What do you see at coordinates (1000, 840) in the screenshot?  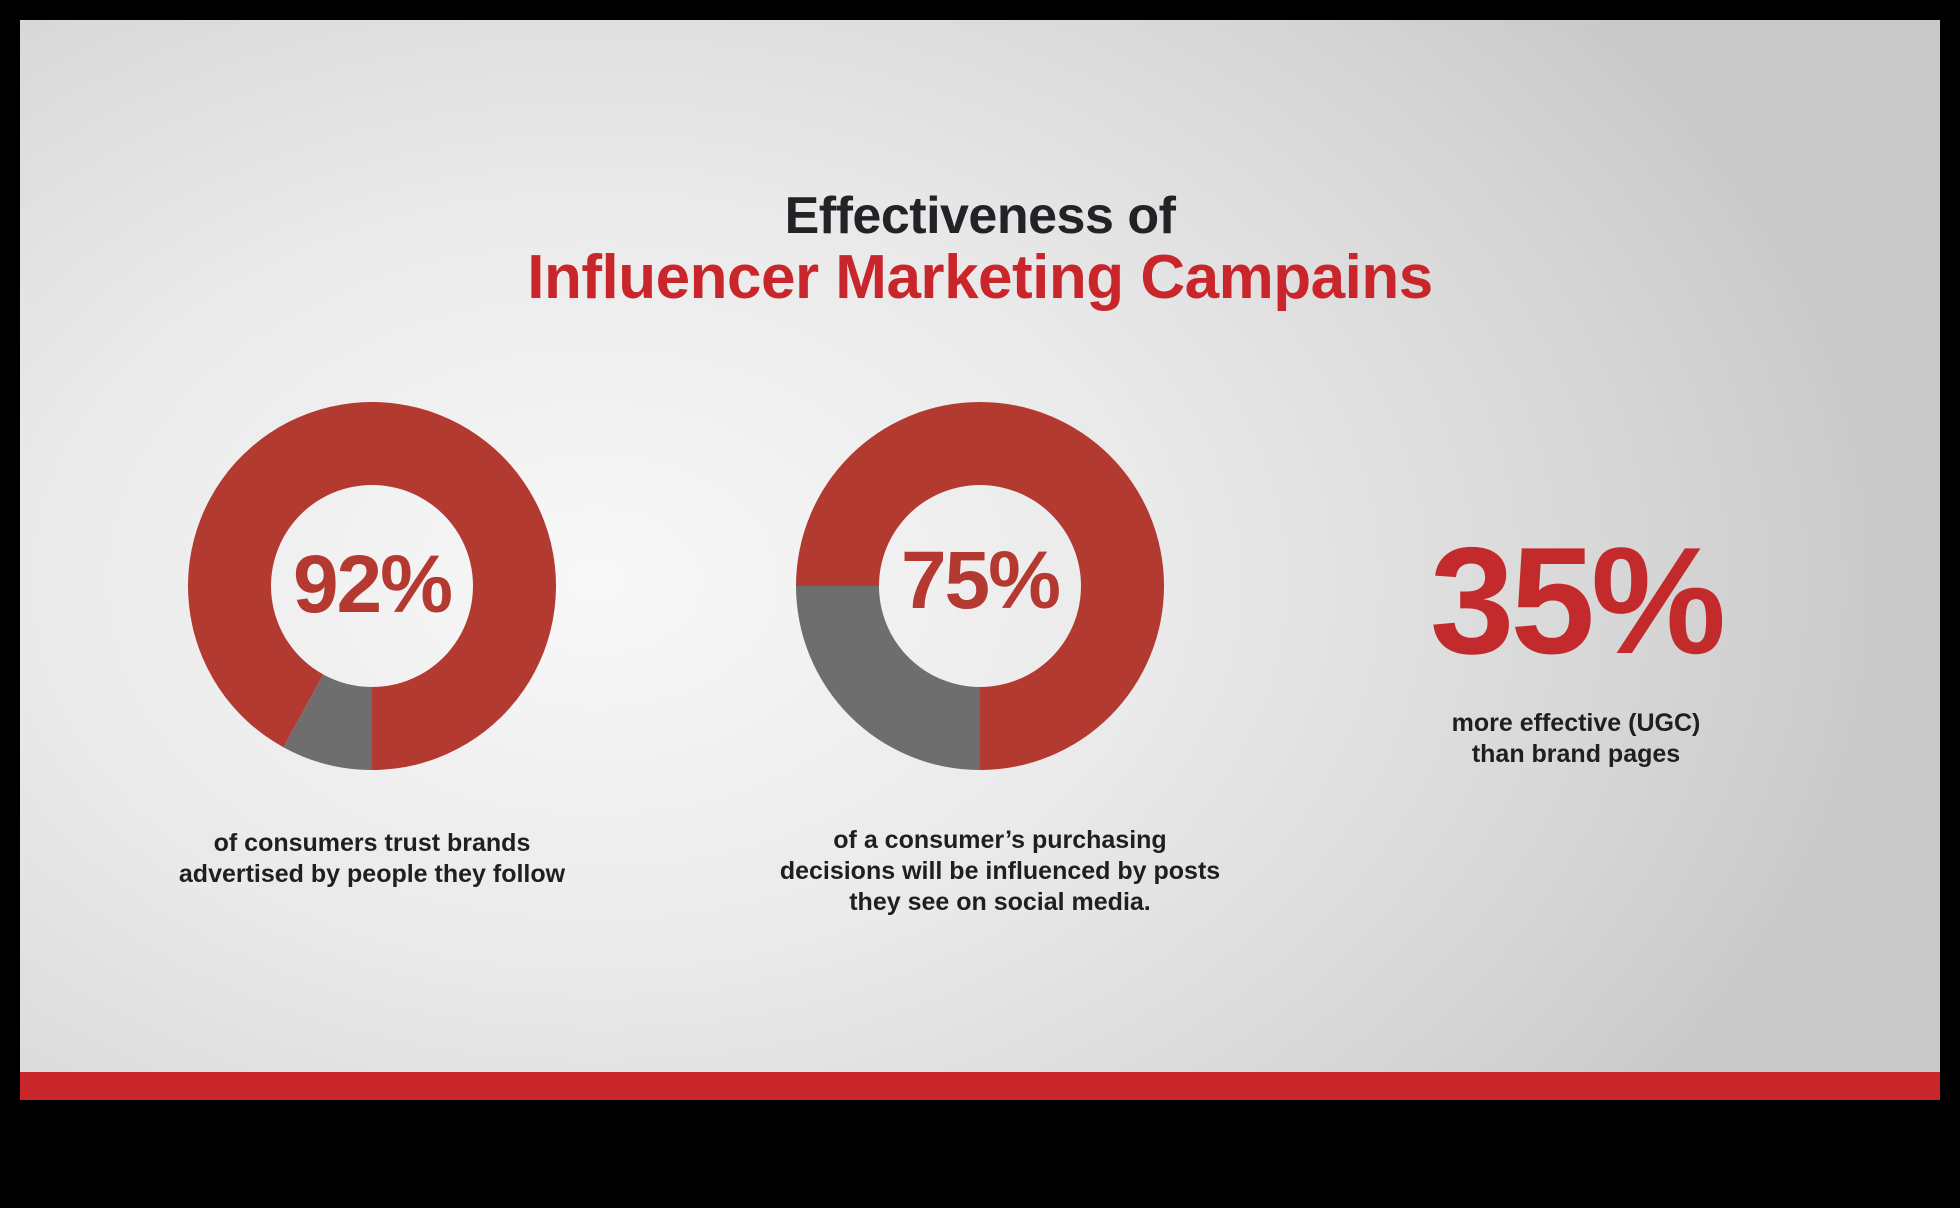 I see `caption-purchasing-line-1: of a consumer’s purchasing` at bounding box center [1000, 840].